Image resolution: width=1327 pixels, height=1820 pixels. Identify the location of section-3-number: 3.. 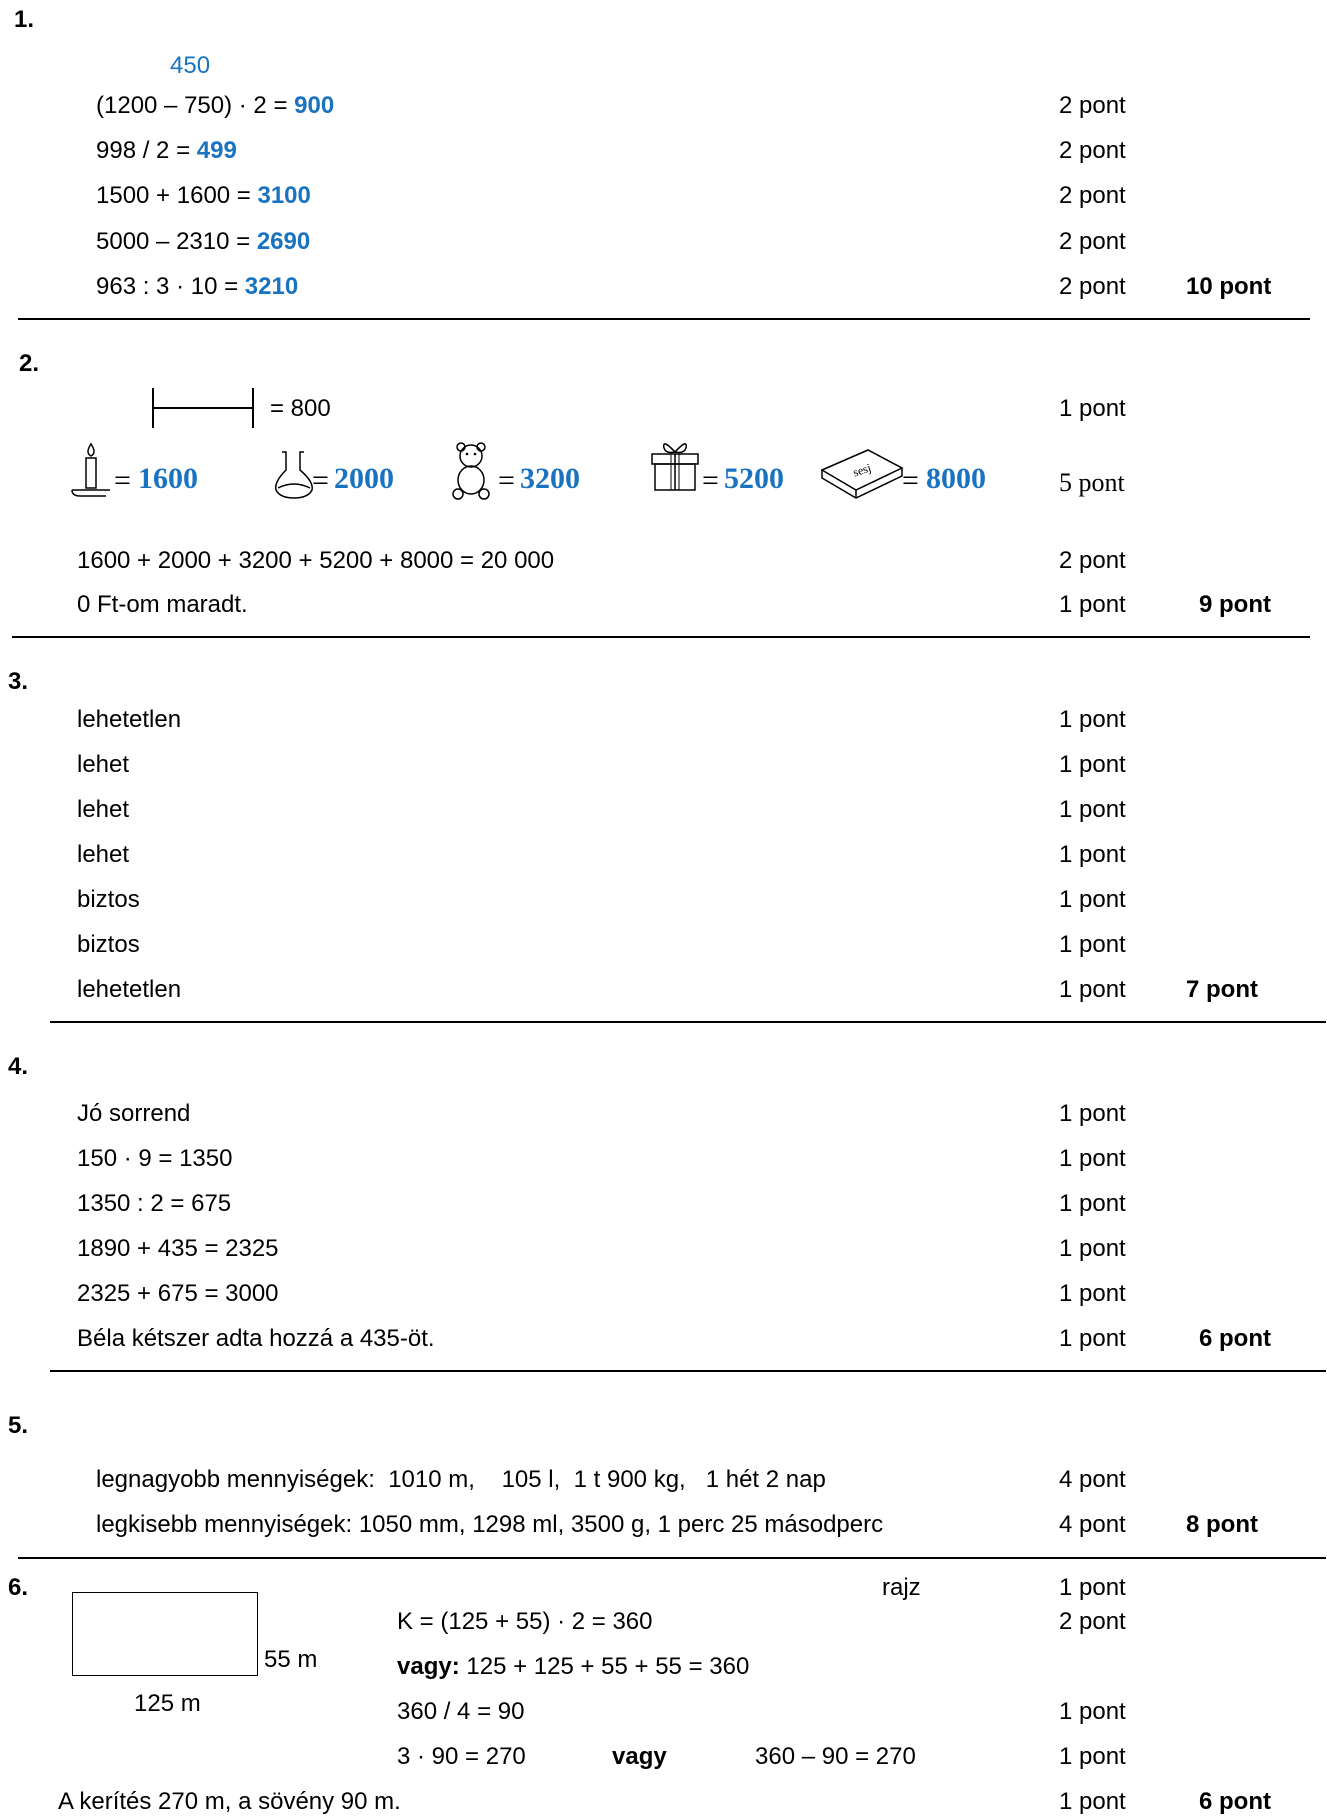
(18, 681).